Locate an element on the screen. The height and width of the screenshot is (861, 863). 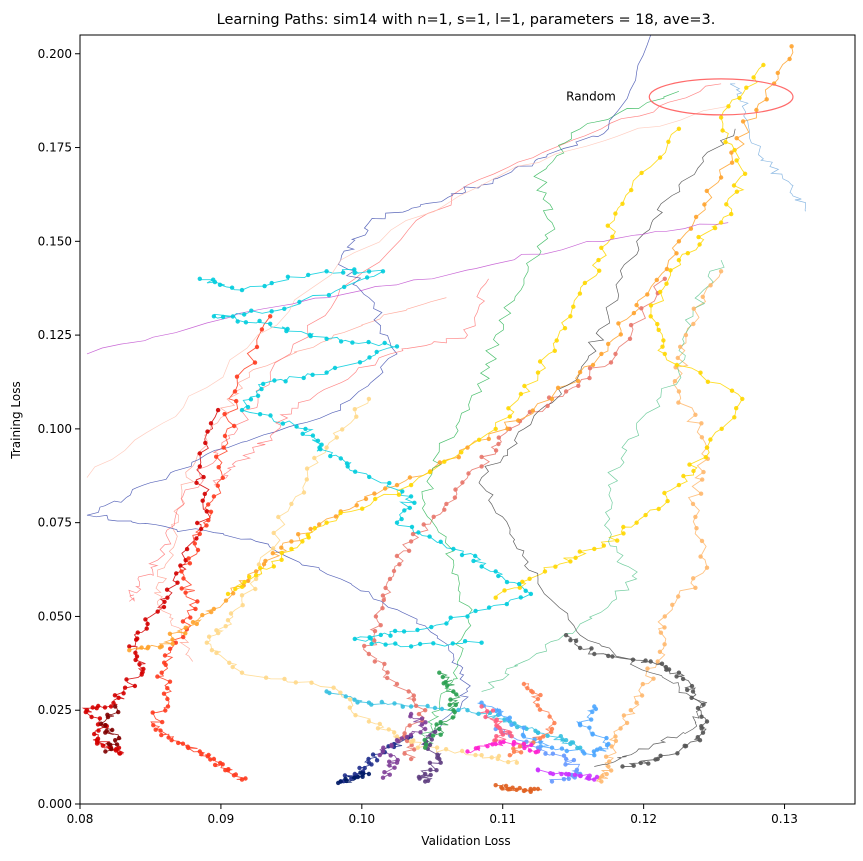
series-19-point is located at coordinates (507, 719).